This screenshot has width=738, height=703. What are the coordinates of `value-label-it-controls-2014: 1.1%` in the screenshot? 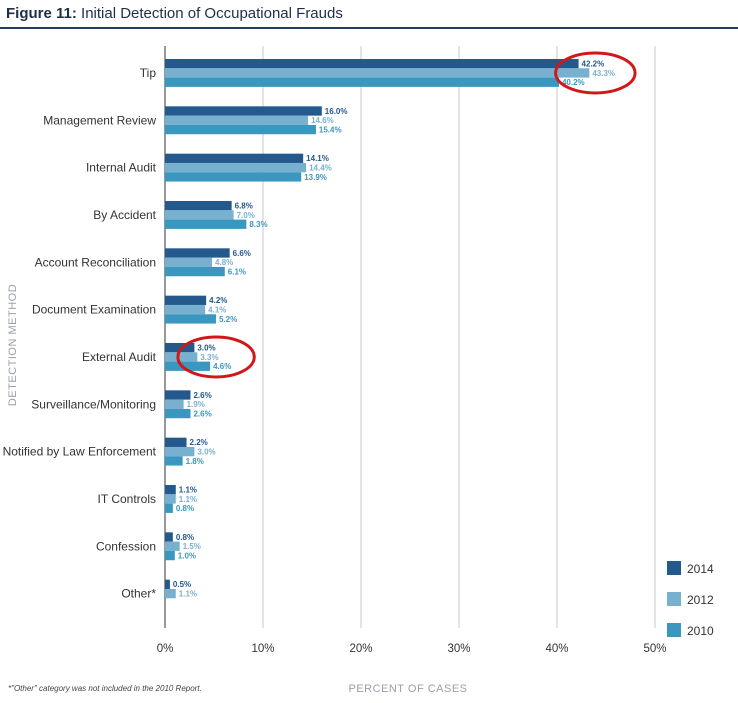 It's located at (188, 490).